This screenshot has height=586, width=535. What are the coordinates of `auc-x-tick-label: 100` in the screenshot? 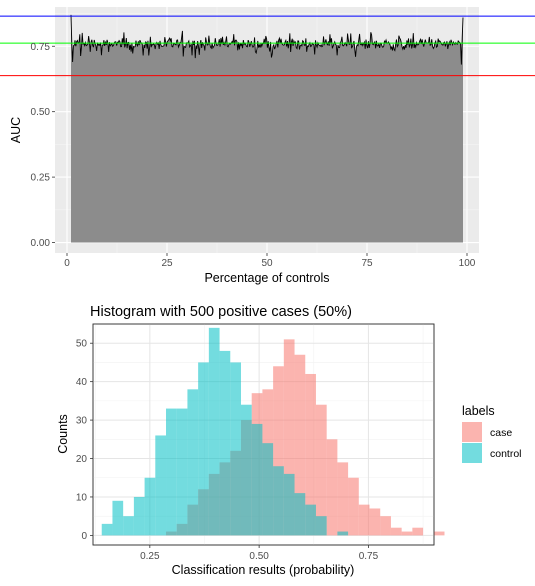 It's located at (467, 263).